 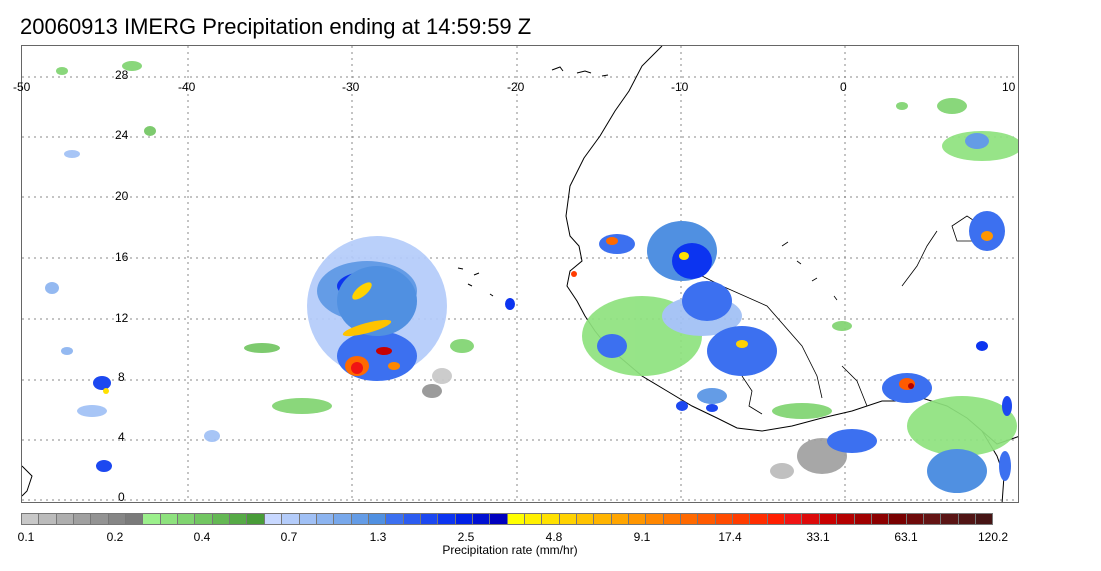 What do you see at coordinates (818, 537) in the screenshot?
I see `colorbar-tick-label: 33.1` at bounding box center [818, 537].